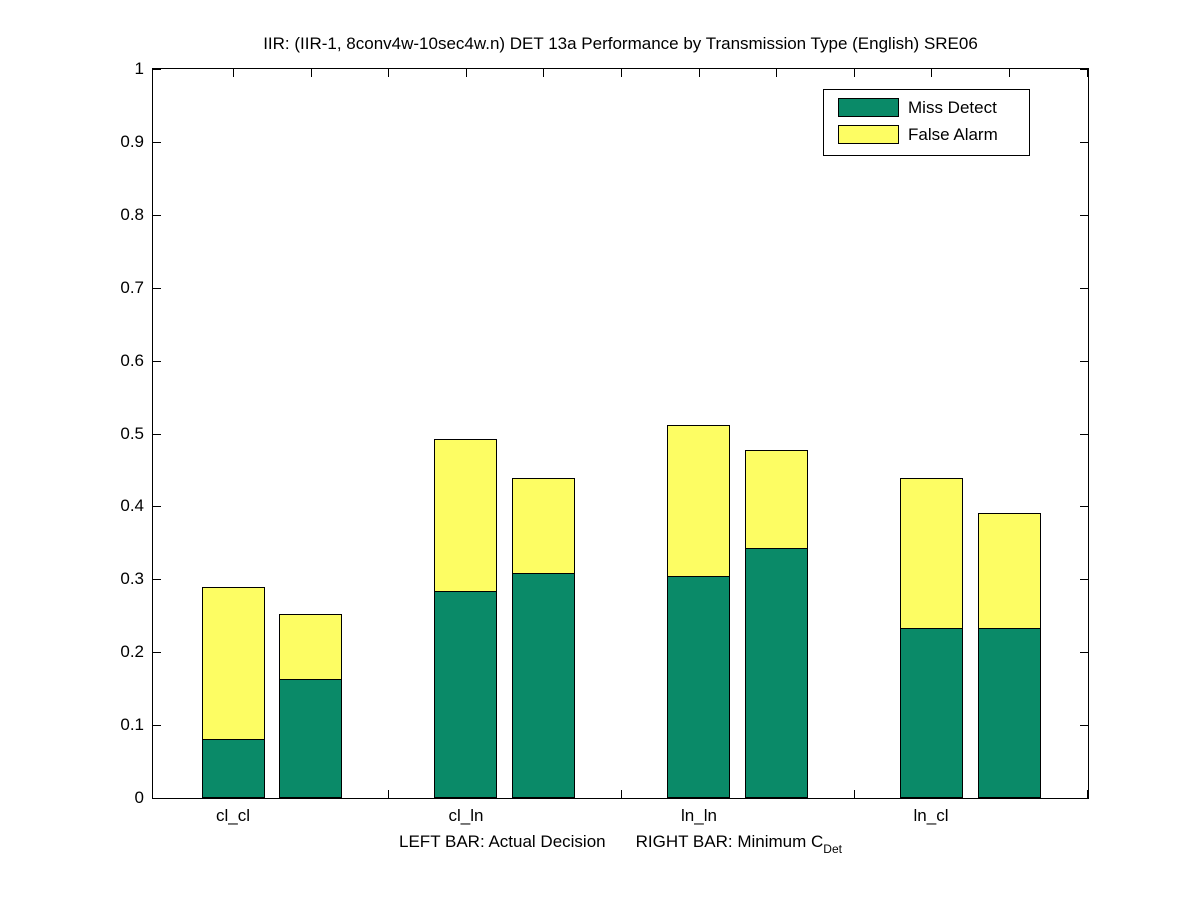 This screenshot has width=1201, height=900. What do you see at coordinates (139, 68) in the screenshot?
I see `y-tick-label: 1` at bounding box center [139, 68].